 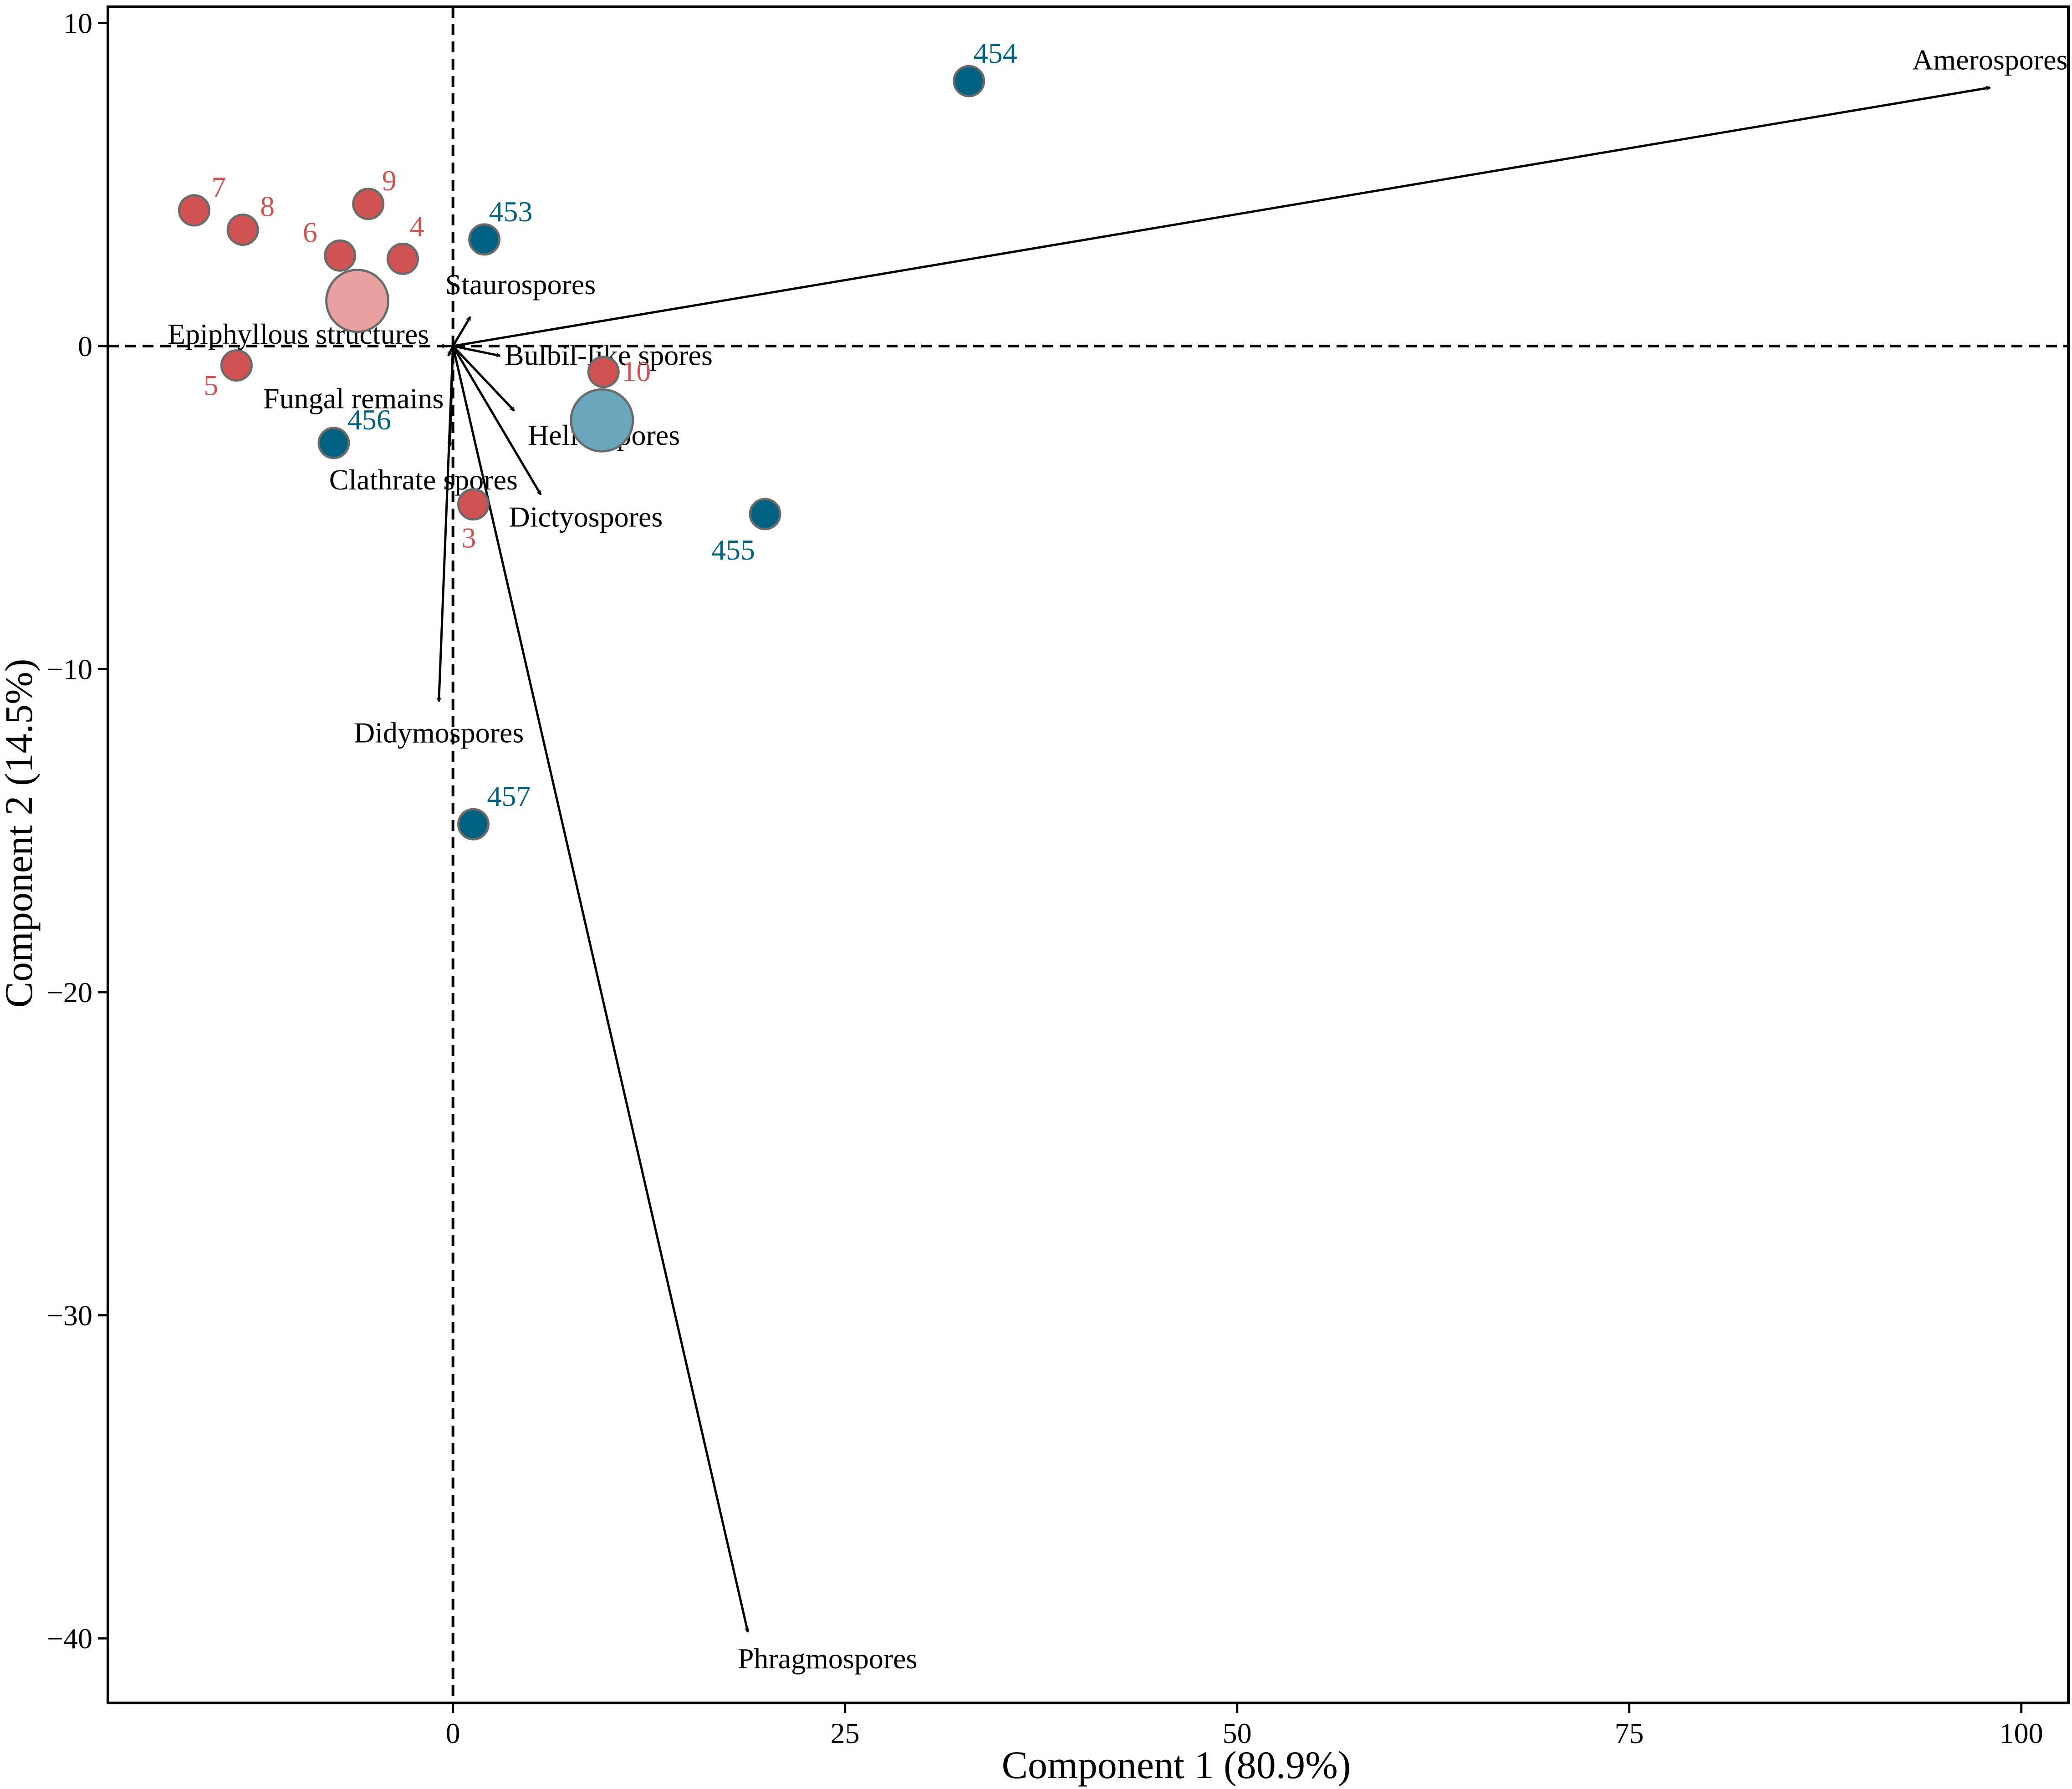 I want to click on loading-label-dictyospores: Dictyospores, so click(x=586, y=516).